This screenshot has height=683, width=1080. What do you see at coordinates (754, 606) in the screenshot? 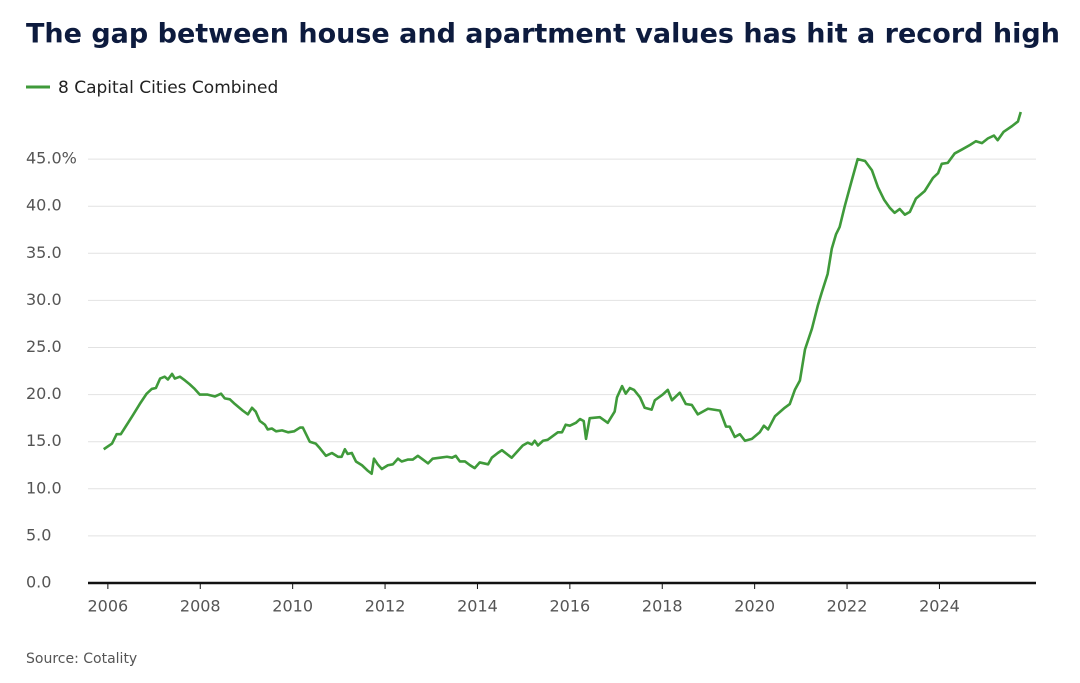
I see `x-tick-label: 2020` at bounding box center [754, 606].